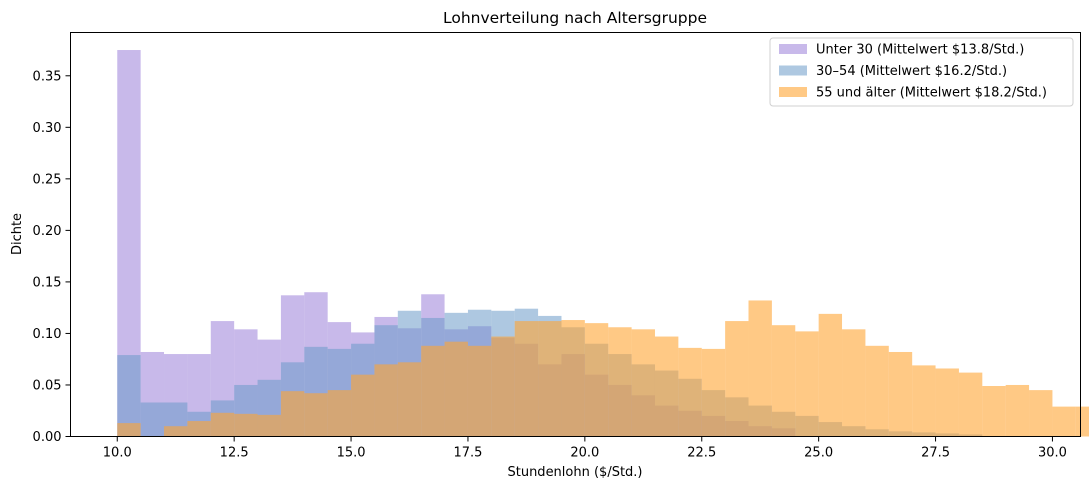 Image resolution: width=1089 pixels, height=490 pixels. Describe the element at coordinates (1052, 453) in the screenshot. I see `x-tick-label-8: 30.0` at that location.